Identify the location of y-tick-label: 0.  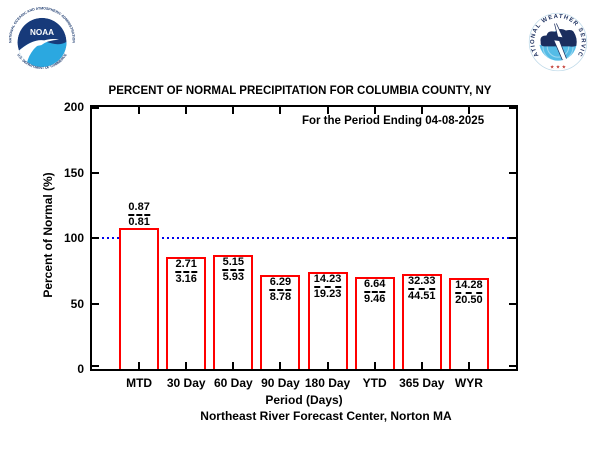
(80, 369).